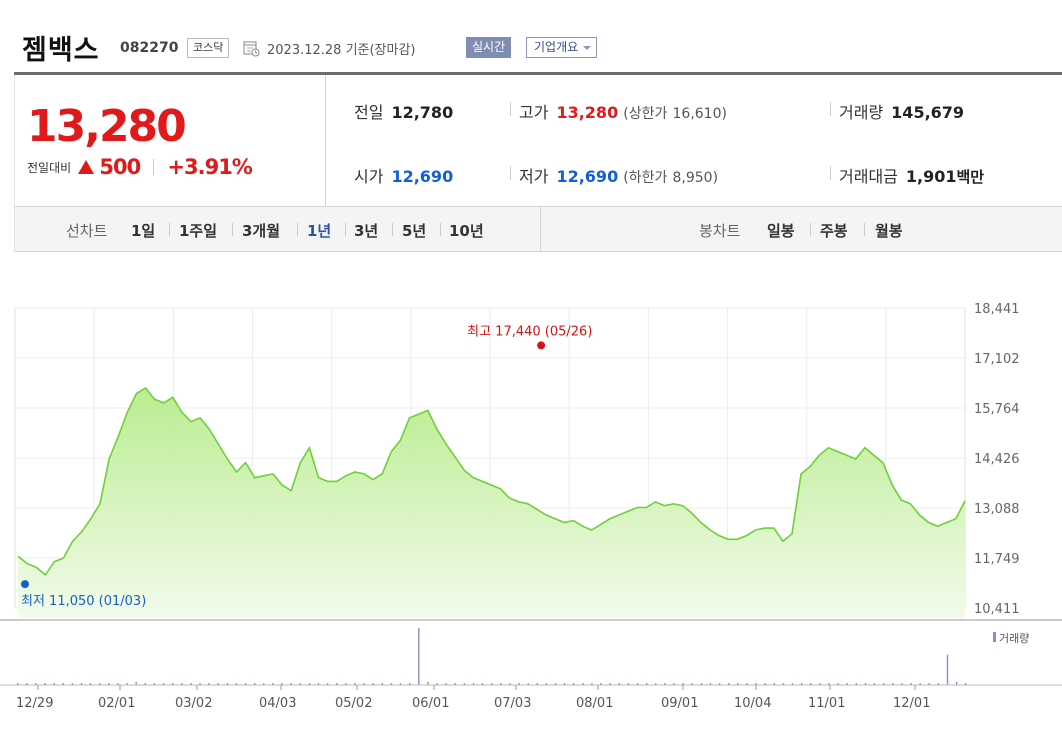 The width and height of the screenshot is (1062, 745). I want to click on prev-close: 전일 12,780, so click(403, 111).